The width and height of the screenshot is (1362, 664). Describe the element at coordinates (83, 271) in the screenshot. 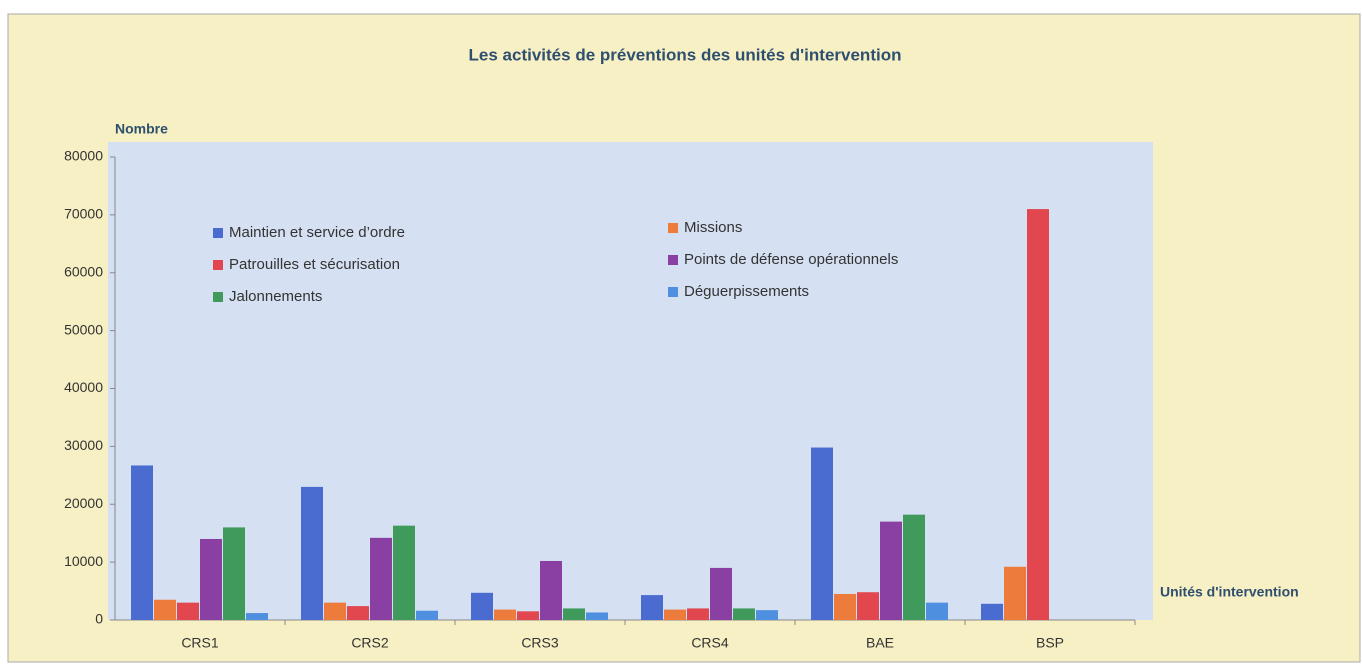

I see `y-tick-label: 60000` at that location.